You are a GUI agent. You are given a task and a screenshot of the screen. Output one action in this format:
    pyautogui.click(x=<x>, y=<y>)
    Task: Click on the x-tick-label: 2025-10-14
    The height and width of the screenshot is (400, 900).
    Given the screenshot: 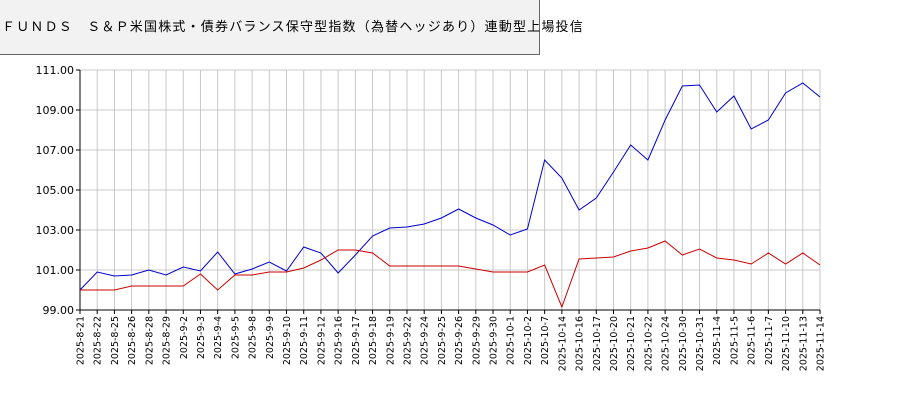 What is the action you would take?
    pyautogui.click(x=562, y=343)
    